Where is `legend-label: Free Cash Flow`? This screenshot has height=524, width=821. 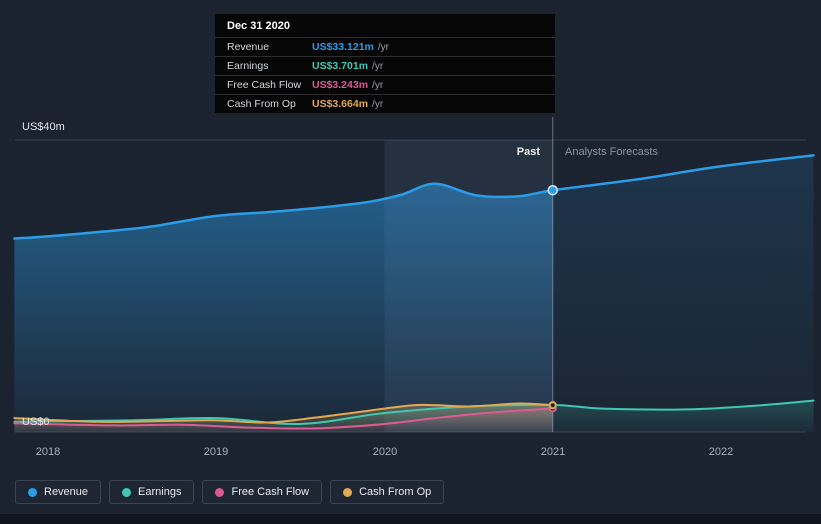
legend-label: Free Cash Flow is located at coordinates (270, 492).